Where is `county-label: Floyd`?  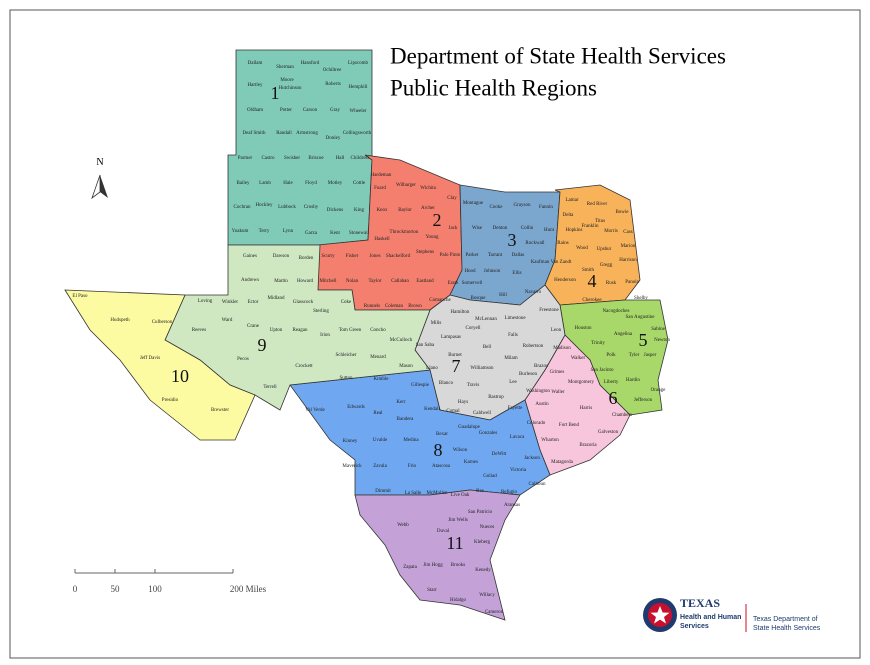 county-label: Floyd is located at coordinates (311, 183).